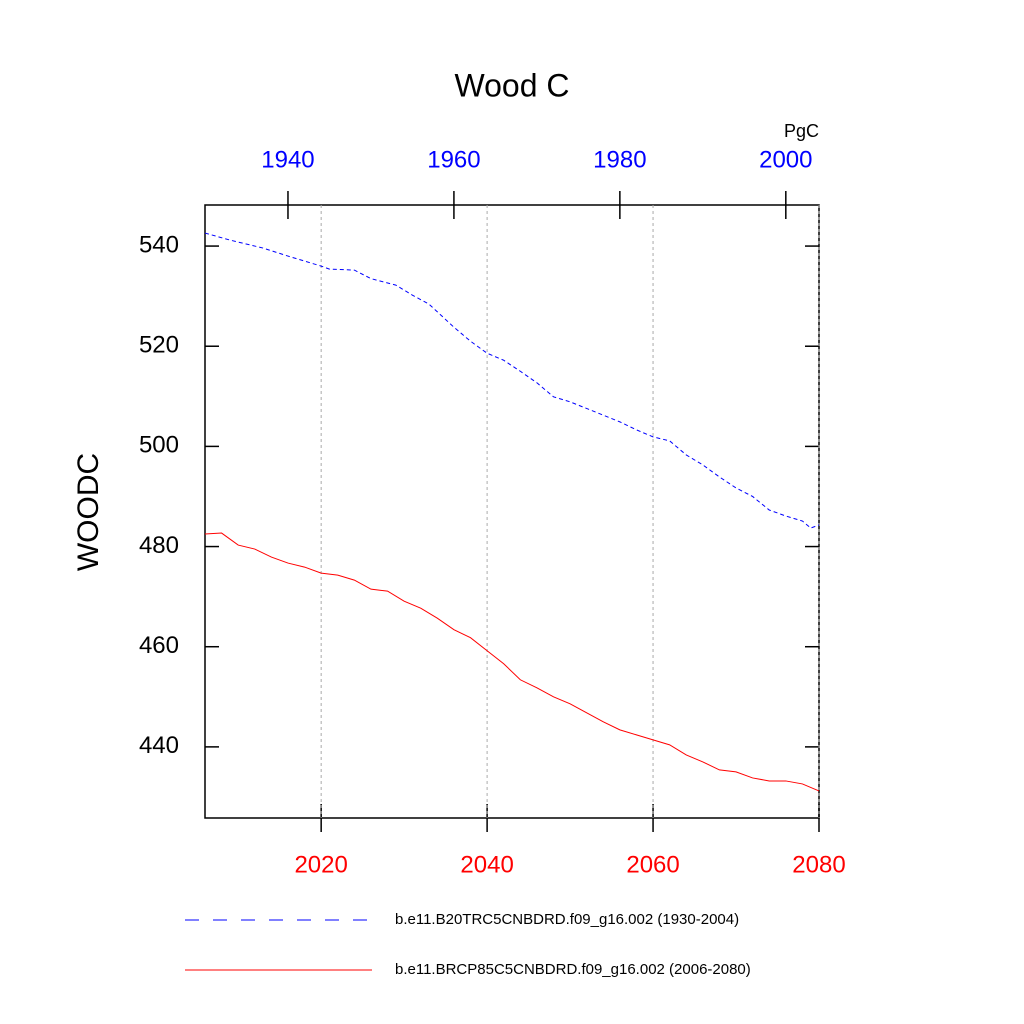 The width and height of the screenshot is (1024, 1024). I want to click on y-tick-label: 520, so click(159, 345).